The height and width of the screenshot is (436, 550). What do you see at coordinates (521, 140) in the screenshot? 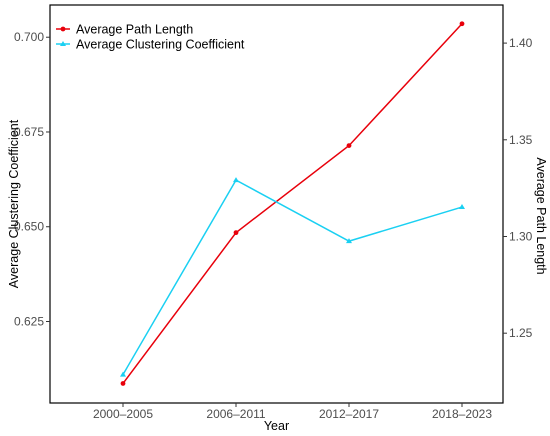
I see `right-tick-label: 1.35` at bounding box center [521, 140].